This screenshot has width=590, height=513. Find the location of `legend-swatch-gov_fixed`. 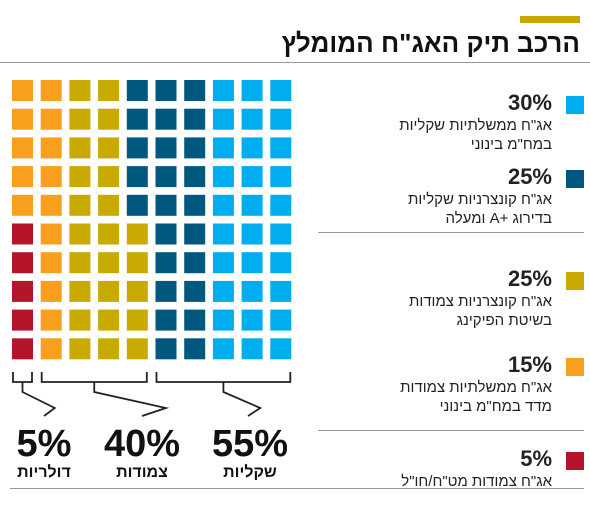

legend-swatch-gov_fixed is located at coordinates (575, 105).